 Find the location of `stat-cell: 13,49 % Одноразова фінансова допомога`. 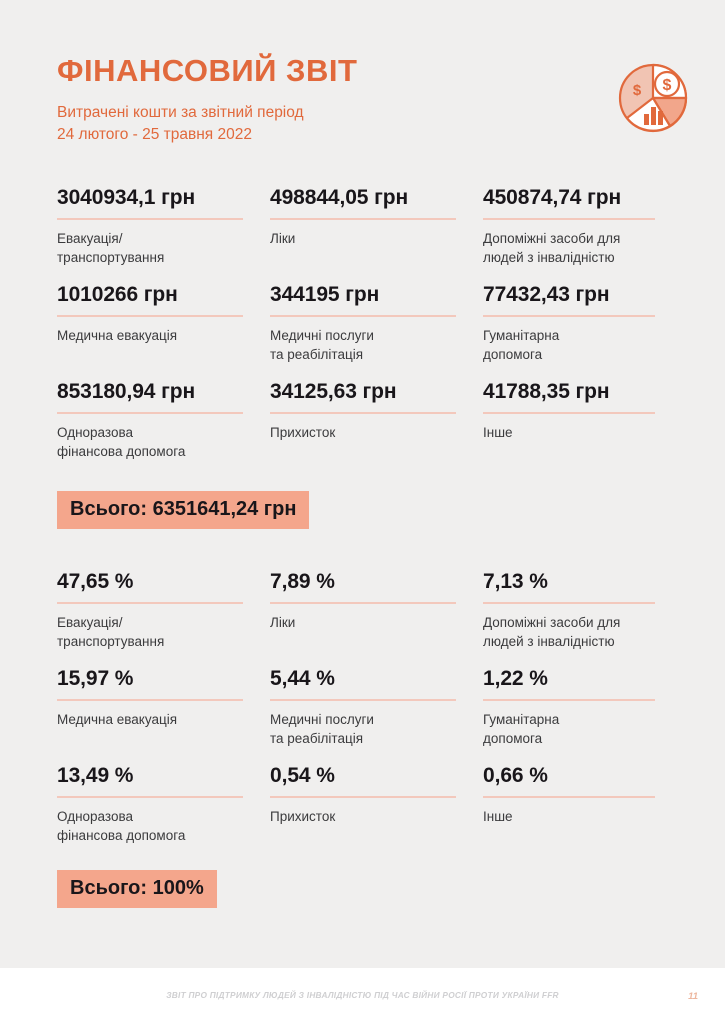

stat-cell: 13,49 % Одноразова фінансова допомога is located at coordinates (163, 812).